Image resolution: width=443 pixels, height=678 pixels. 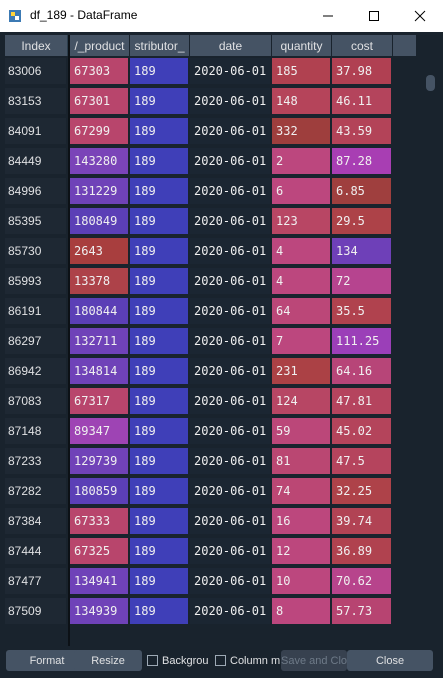 What do you see at coordinates (100, 102) in the screenshot?
I see `cell-product: 67301` at bounding box center [100, 102].